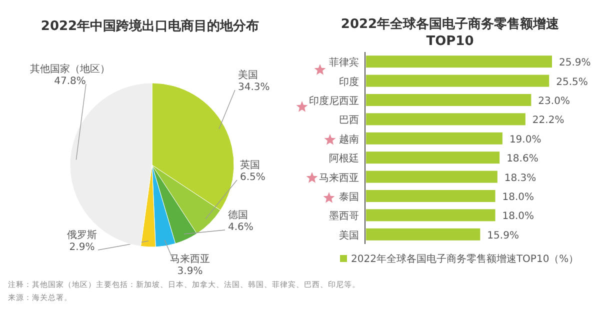 This screenshot has width=600, height=327. What do you see at coordinates (344, 216) in the screenshot?
I see `y-tick-label: 墨西哥` at bounding box center [344, 216].